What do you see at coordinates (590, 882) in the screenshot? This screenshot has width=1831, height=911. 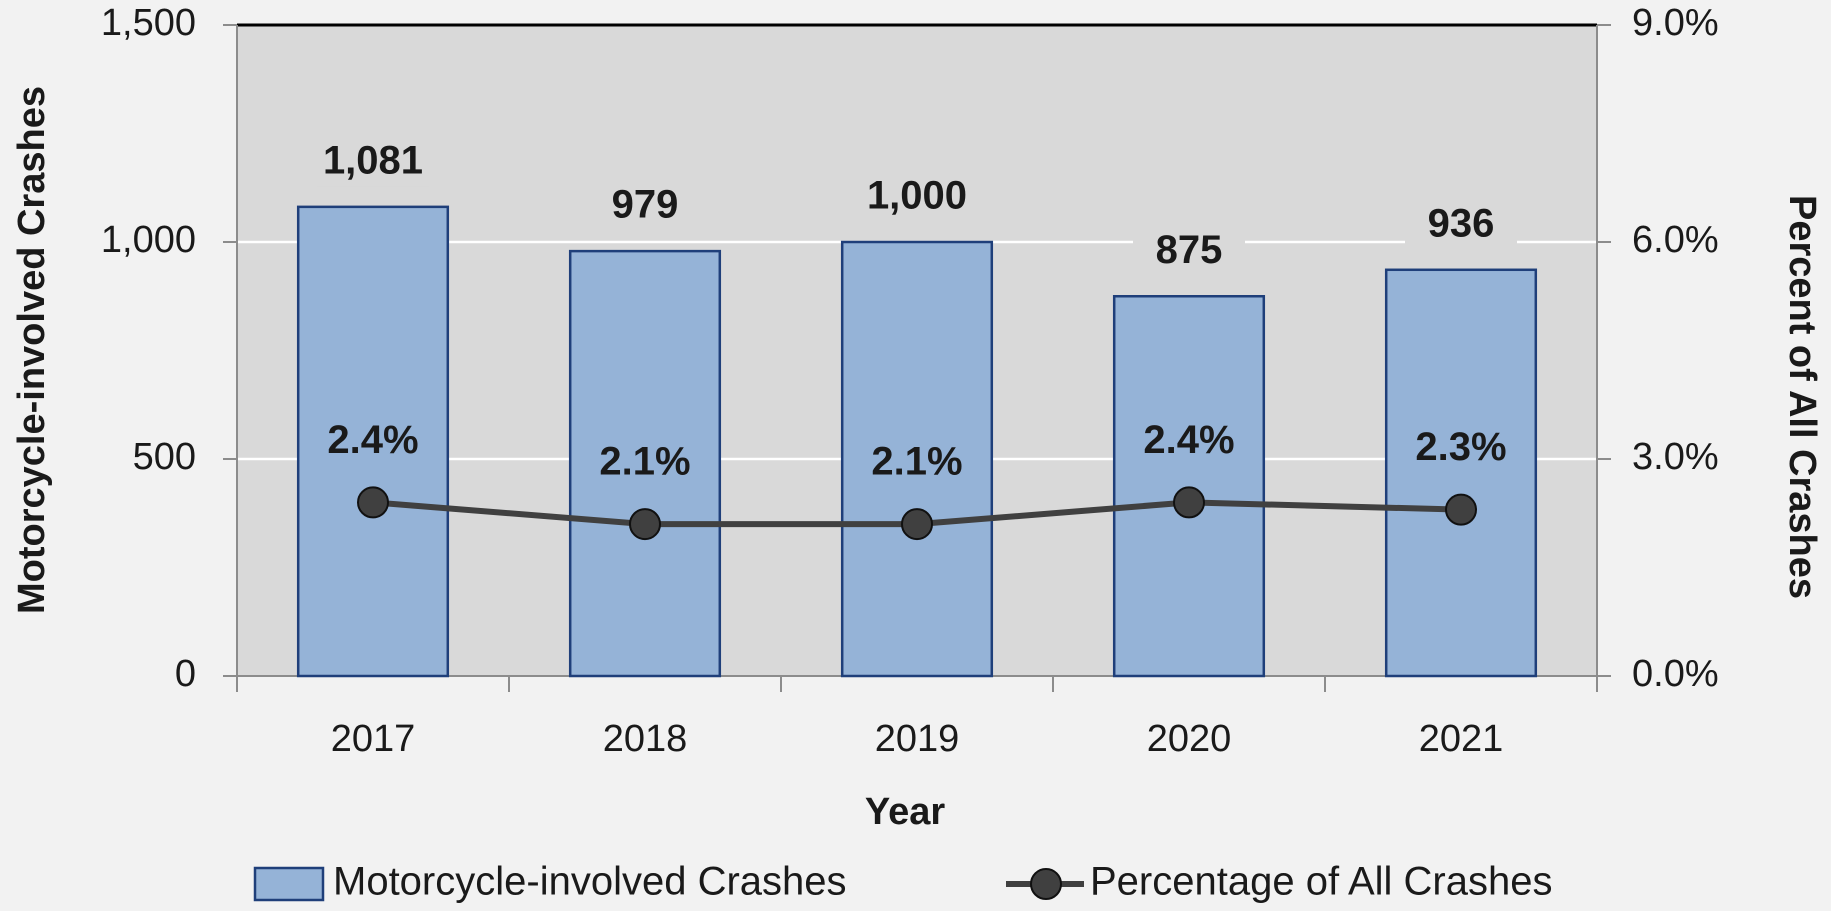 I see `legend-label: Motorcycle-involved Crashes` at bounding box center [590, 882].